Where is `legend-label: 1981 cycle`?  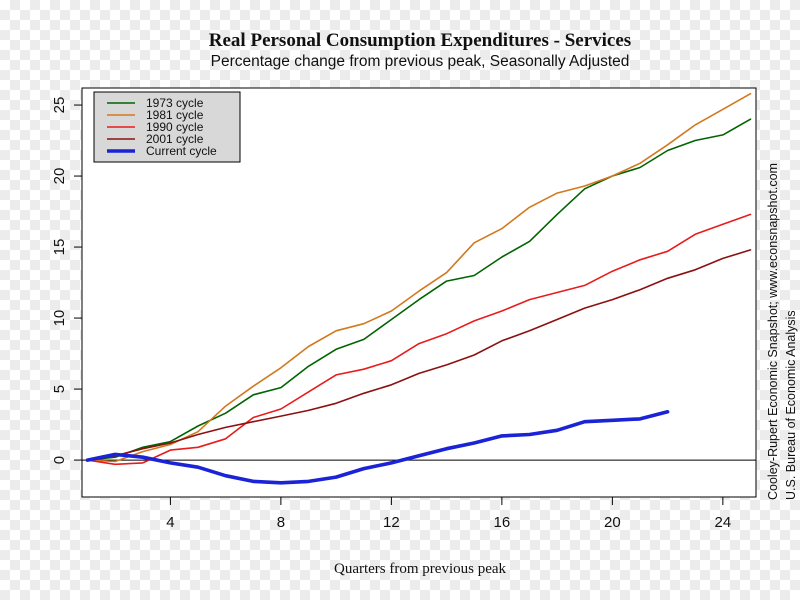 legend-label: 1981 cycle is located at coordinates (175, 115).